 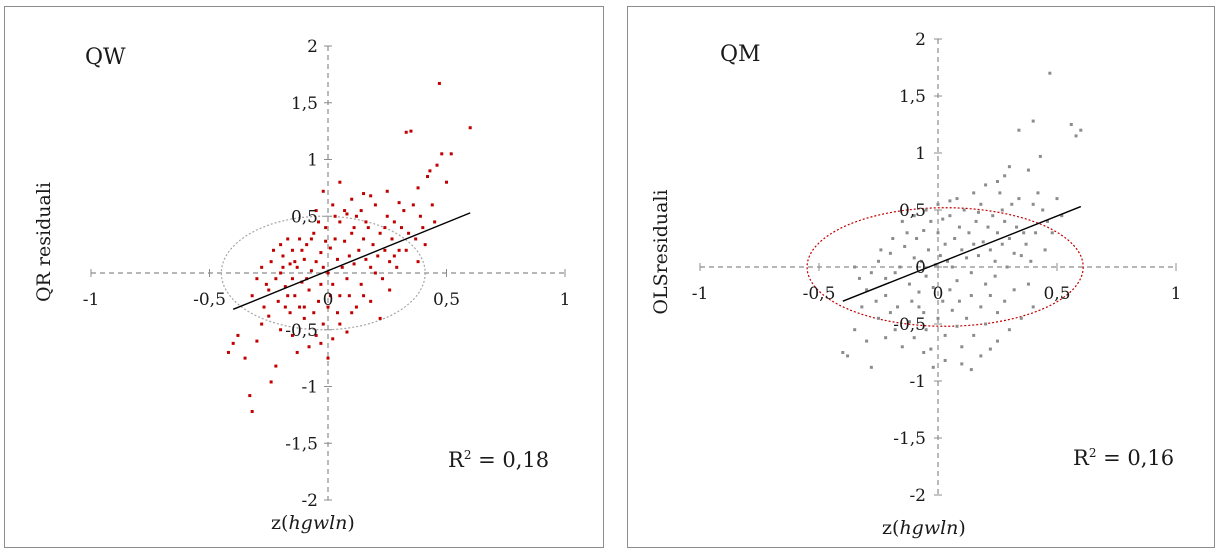 What do you see at coordinates (890, 528) in the screenshot?
I see `x-axis-label-prefix: z(` at bounding box center [890, 528].